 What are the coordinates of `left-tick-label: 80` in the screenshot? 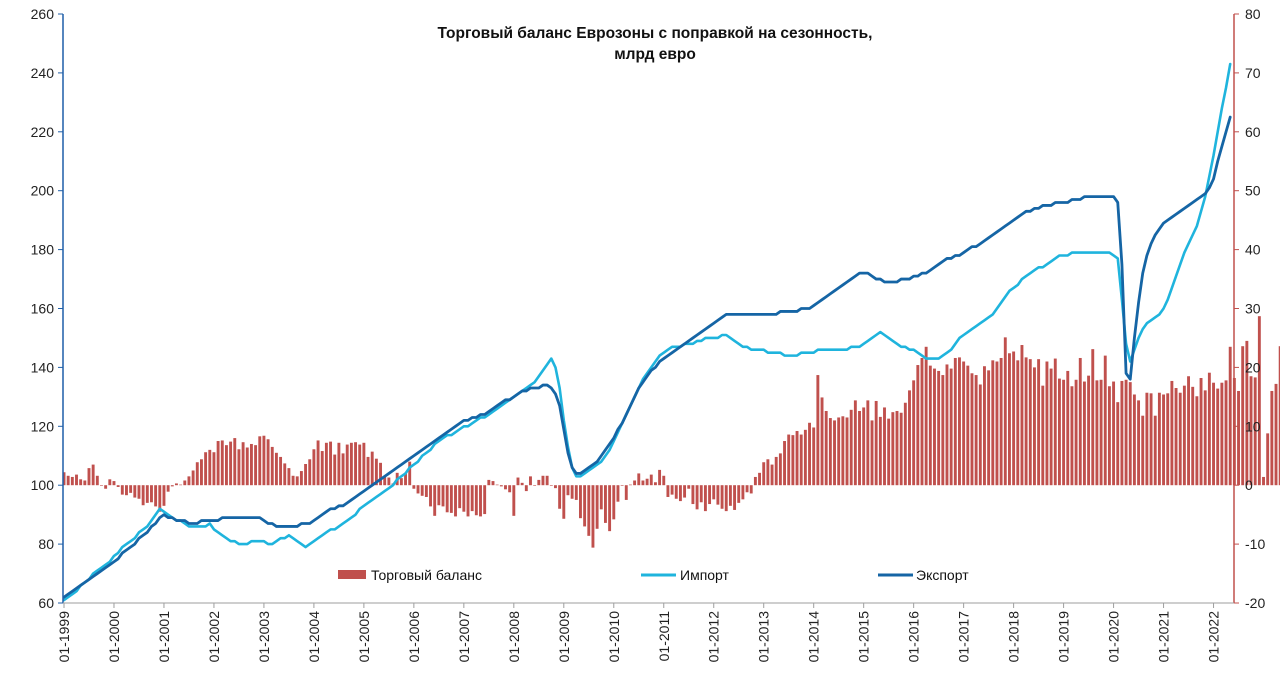 It's located at (46, 544).